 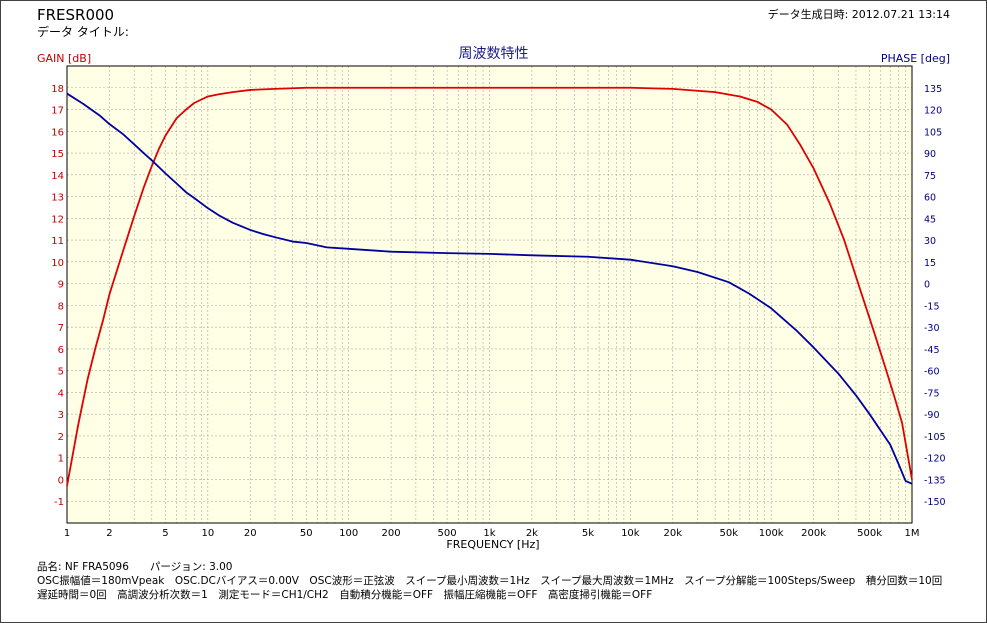 I want to click on gain-tick-label: 12, so click(x=57, y=219).